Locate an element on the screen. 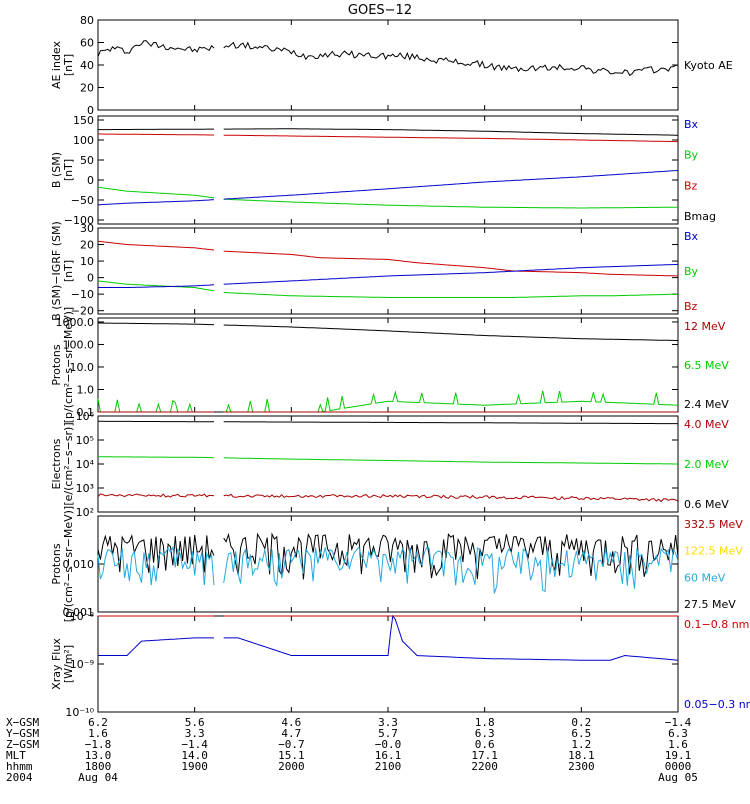  xaxis-row-value: 5.6 is located at coordinates (195, 722).